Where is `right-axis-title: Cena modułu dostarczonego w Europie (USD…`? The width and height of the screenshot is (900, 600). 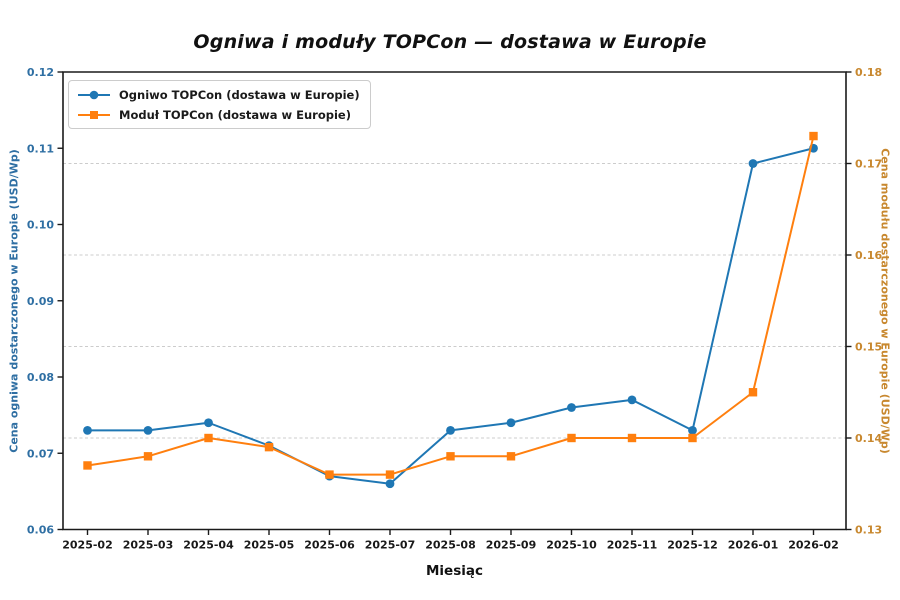
right-axis-title: Cena modułu dostarczonego w Europie (USD… is located at coordinates (885, 301).